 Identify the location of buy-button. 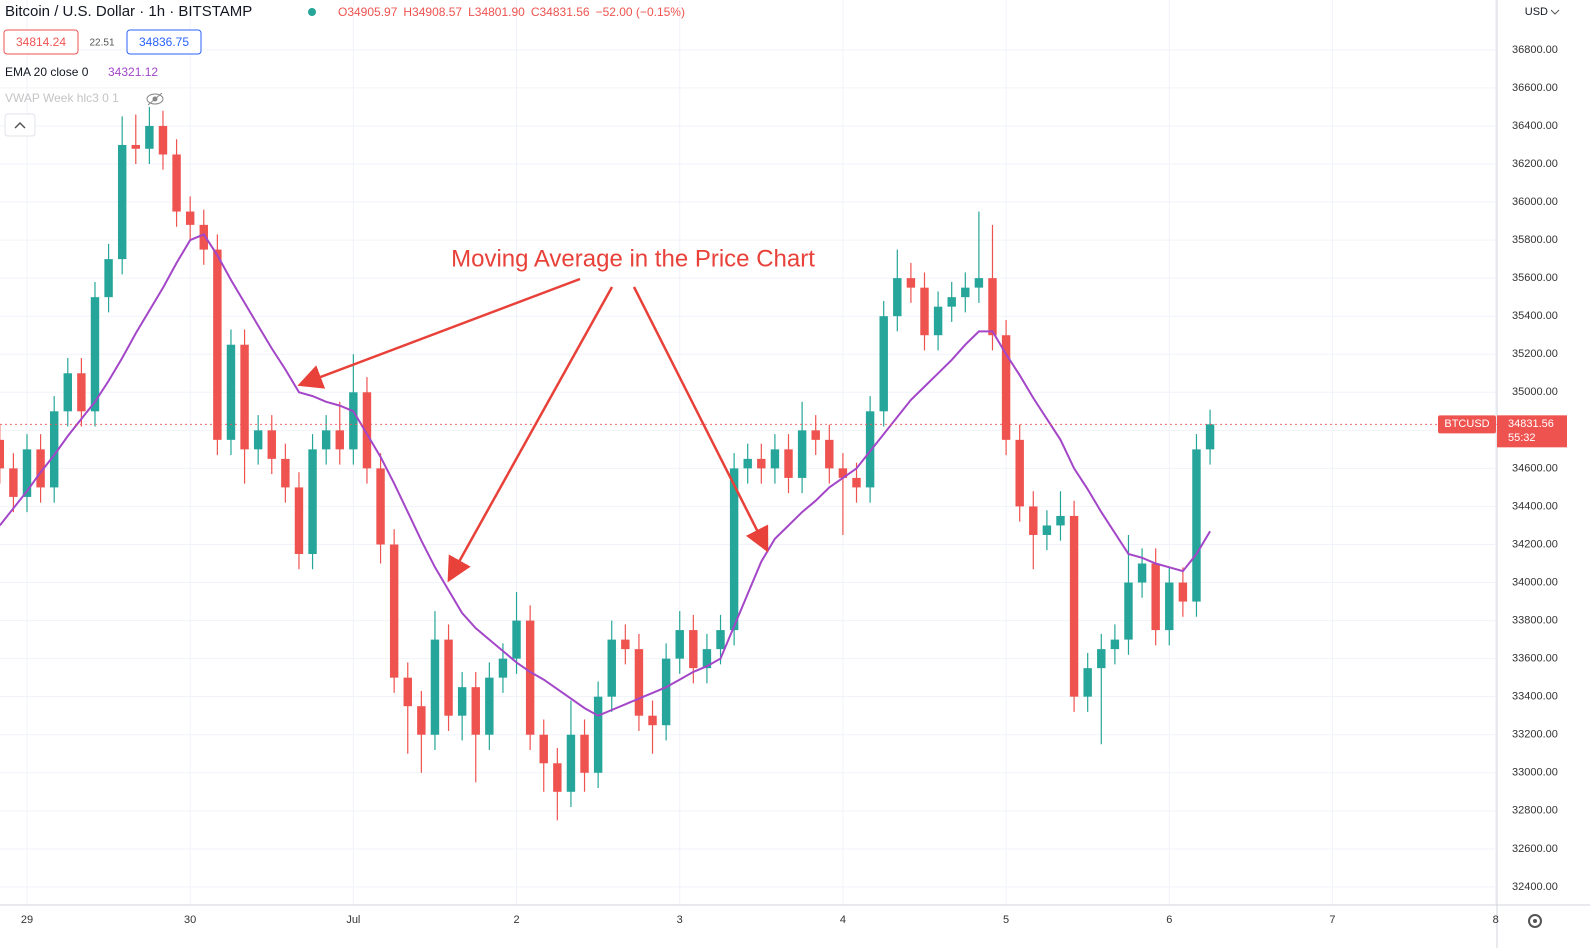
(164, 42).